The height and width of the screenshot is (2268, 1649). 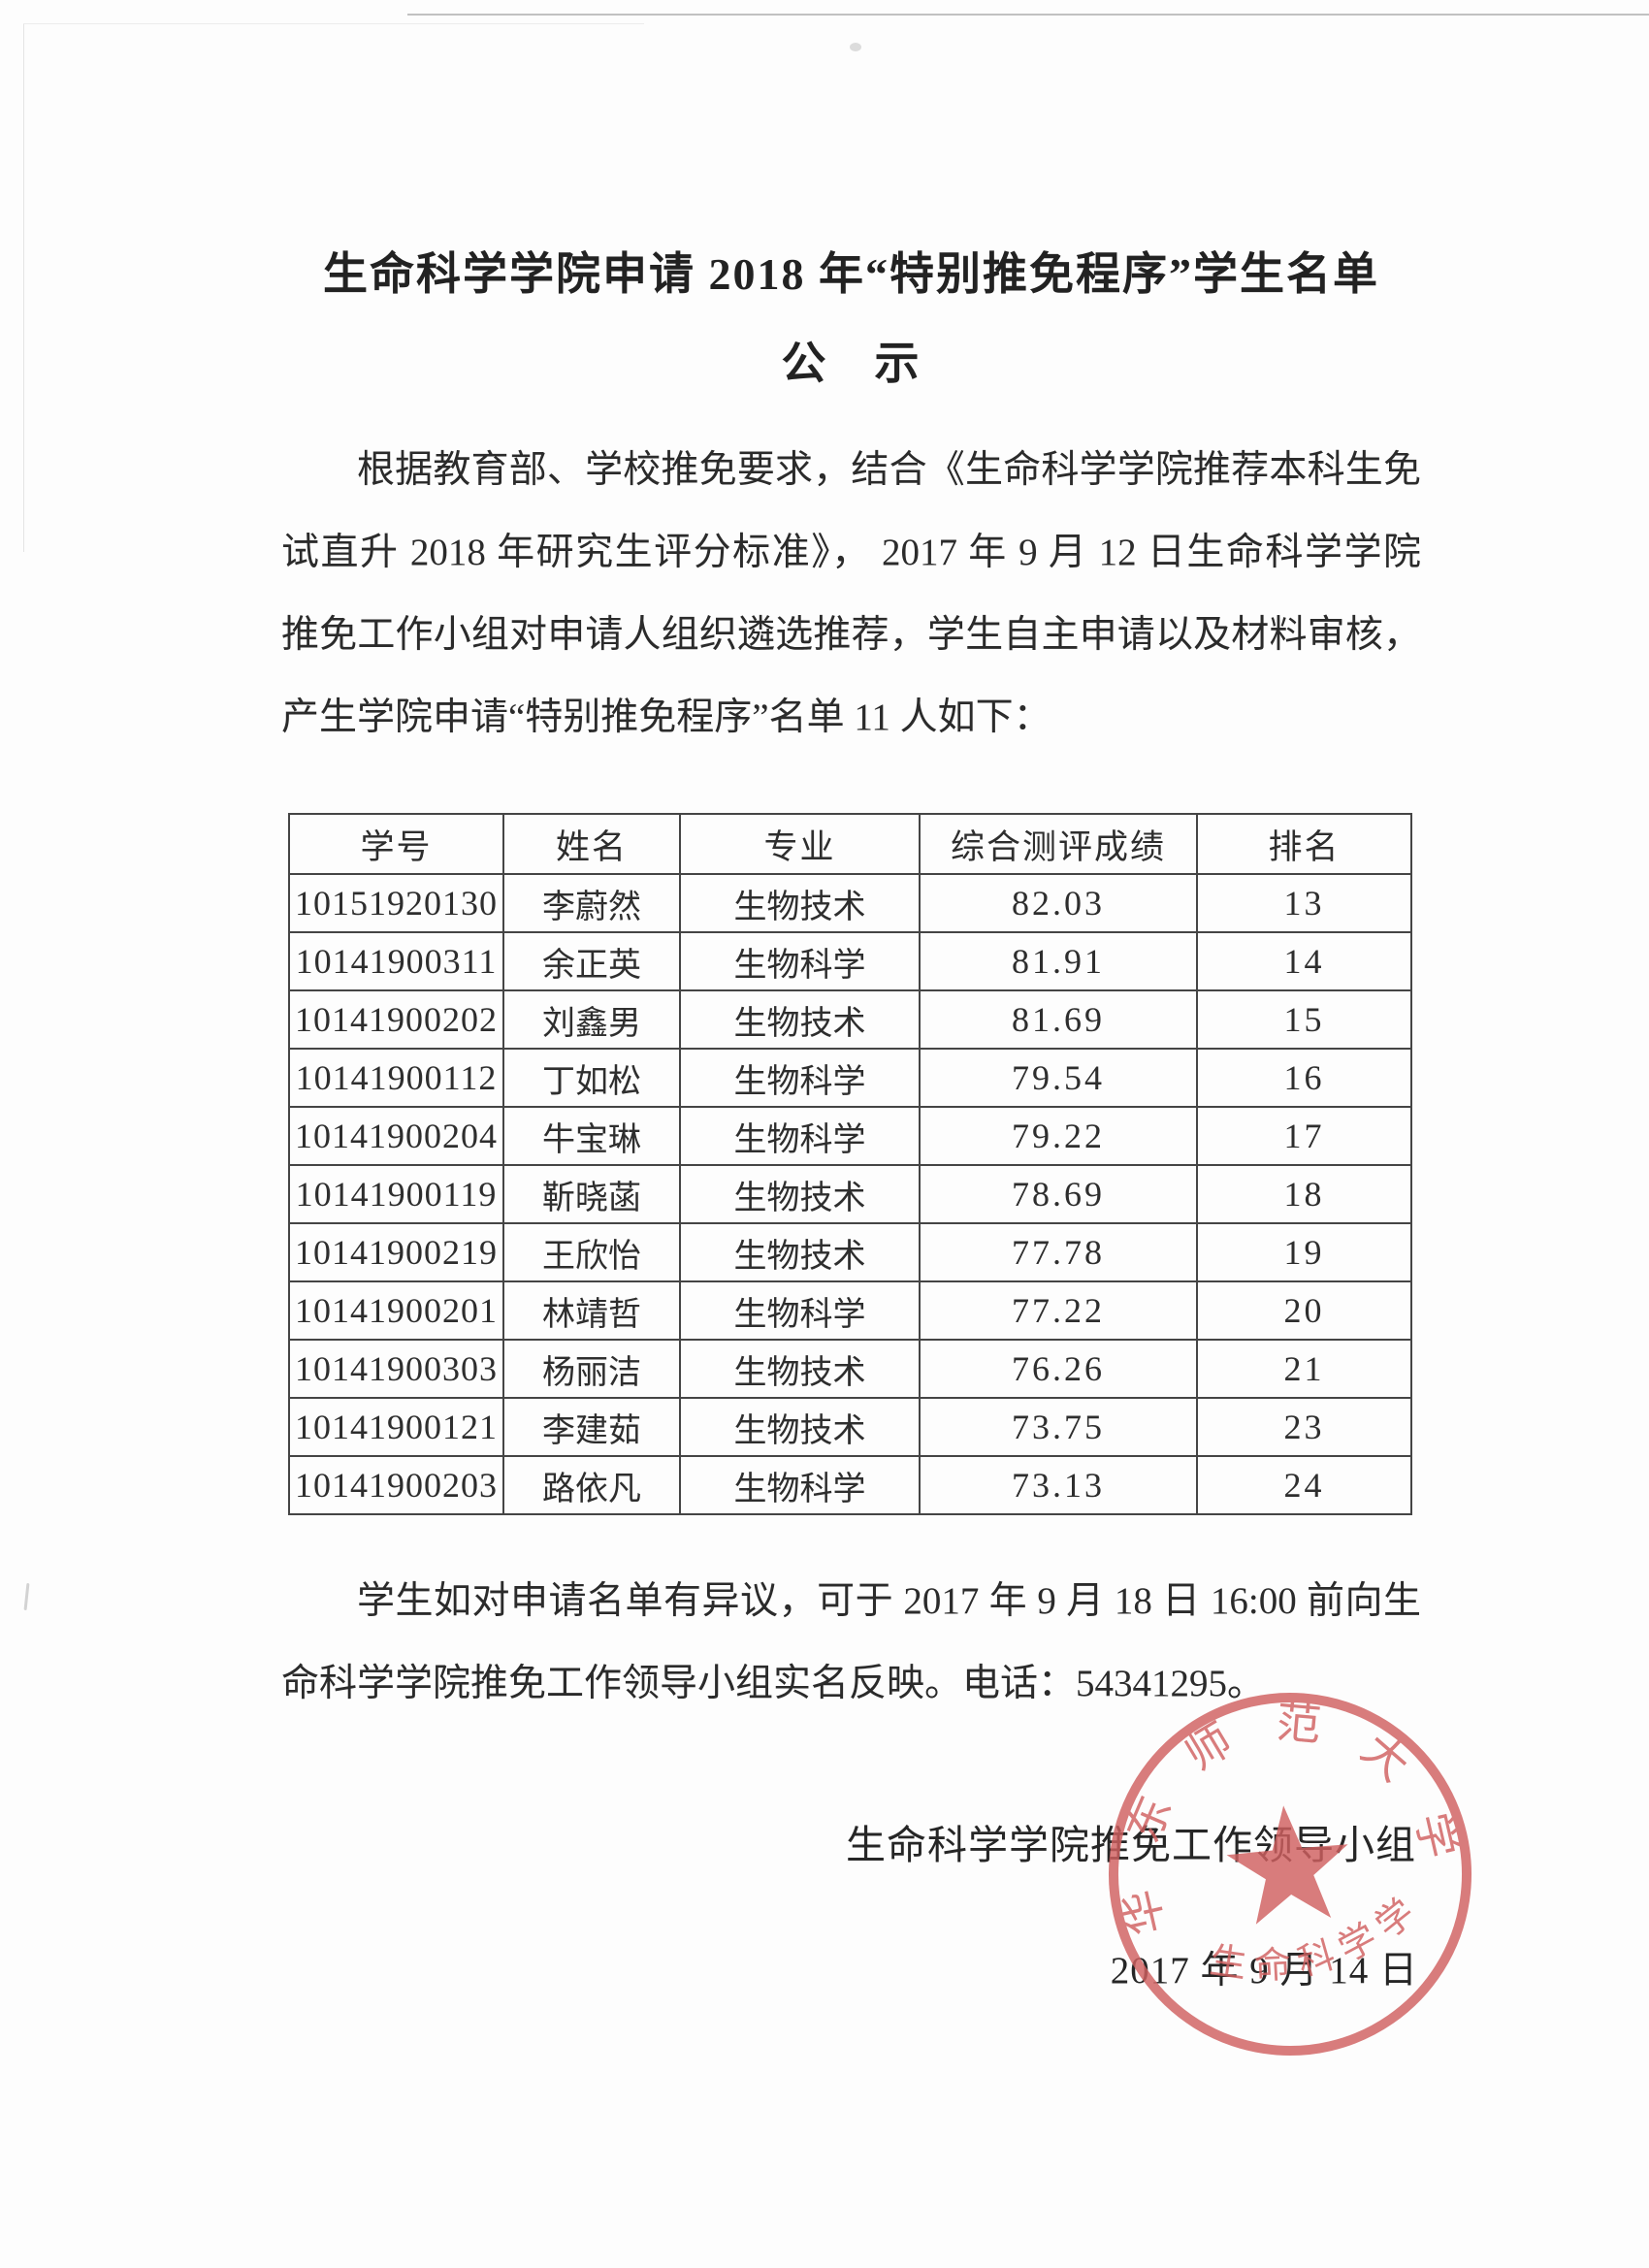 What do you see at coordinates (666, 717) in the screenshot?
I see `intro-line: 产生学院申请“特别推免程序”名单 11 人如下：` at bounding box center [666, 717].